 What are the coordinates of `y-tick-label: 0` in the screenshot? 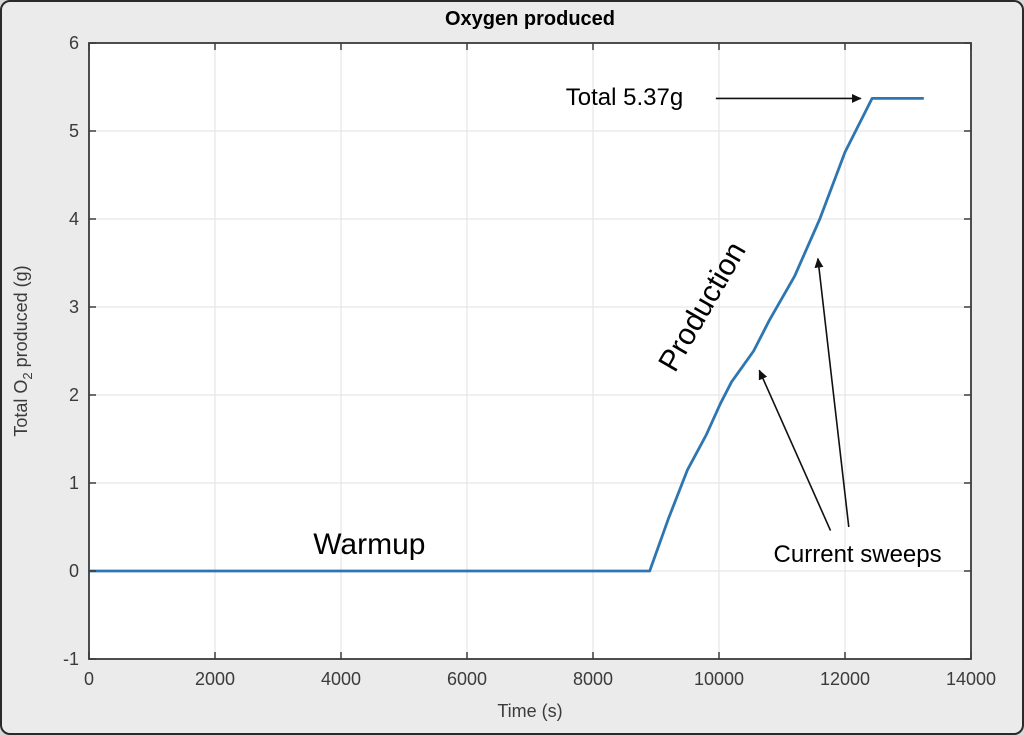 It's located at (74, 571).